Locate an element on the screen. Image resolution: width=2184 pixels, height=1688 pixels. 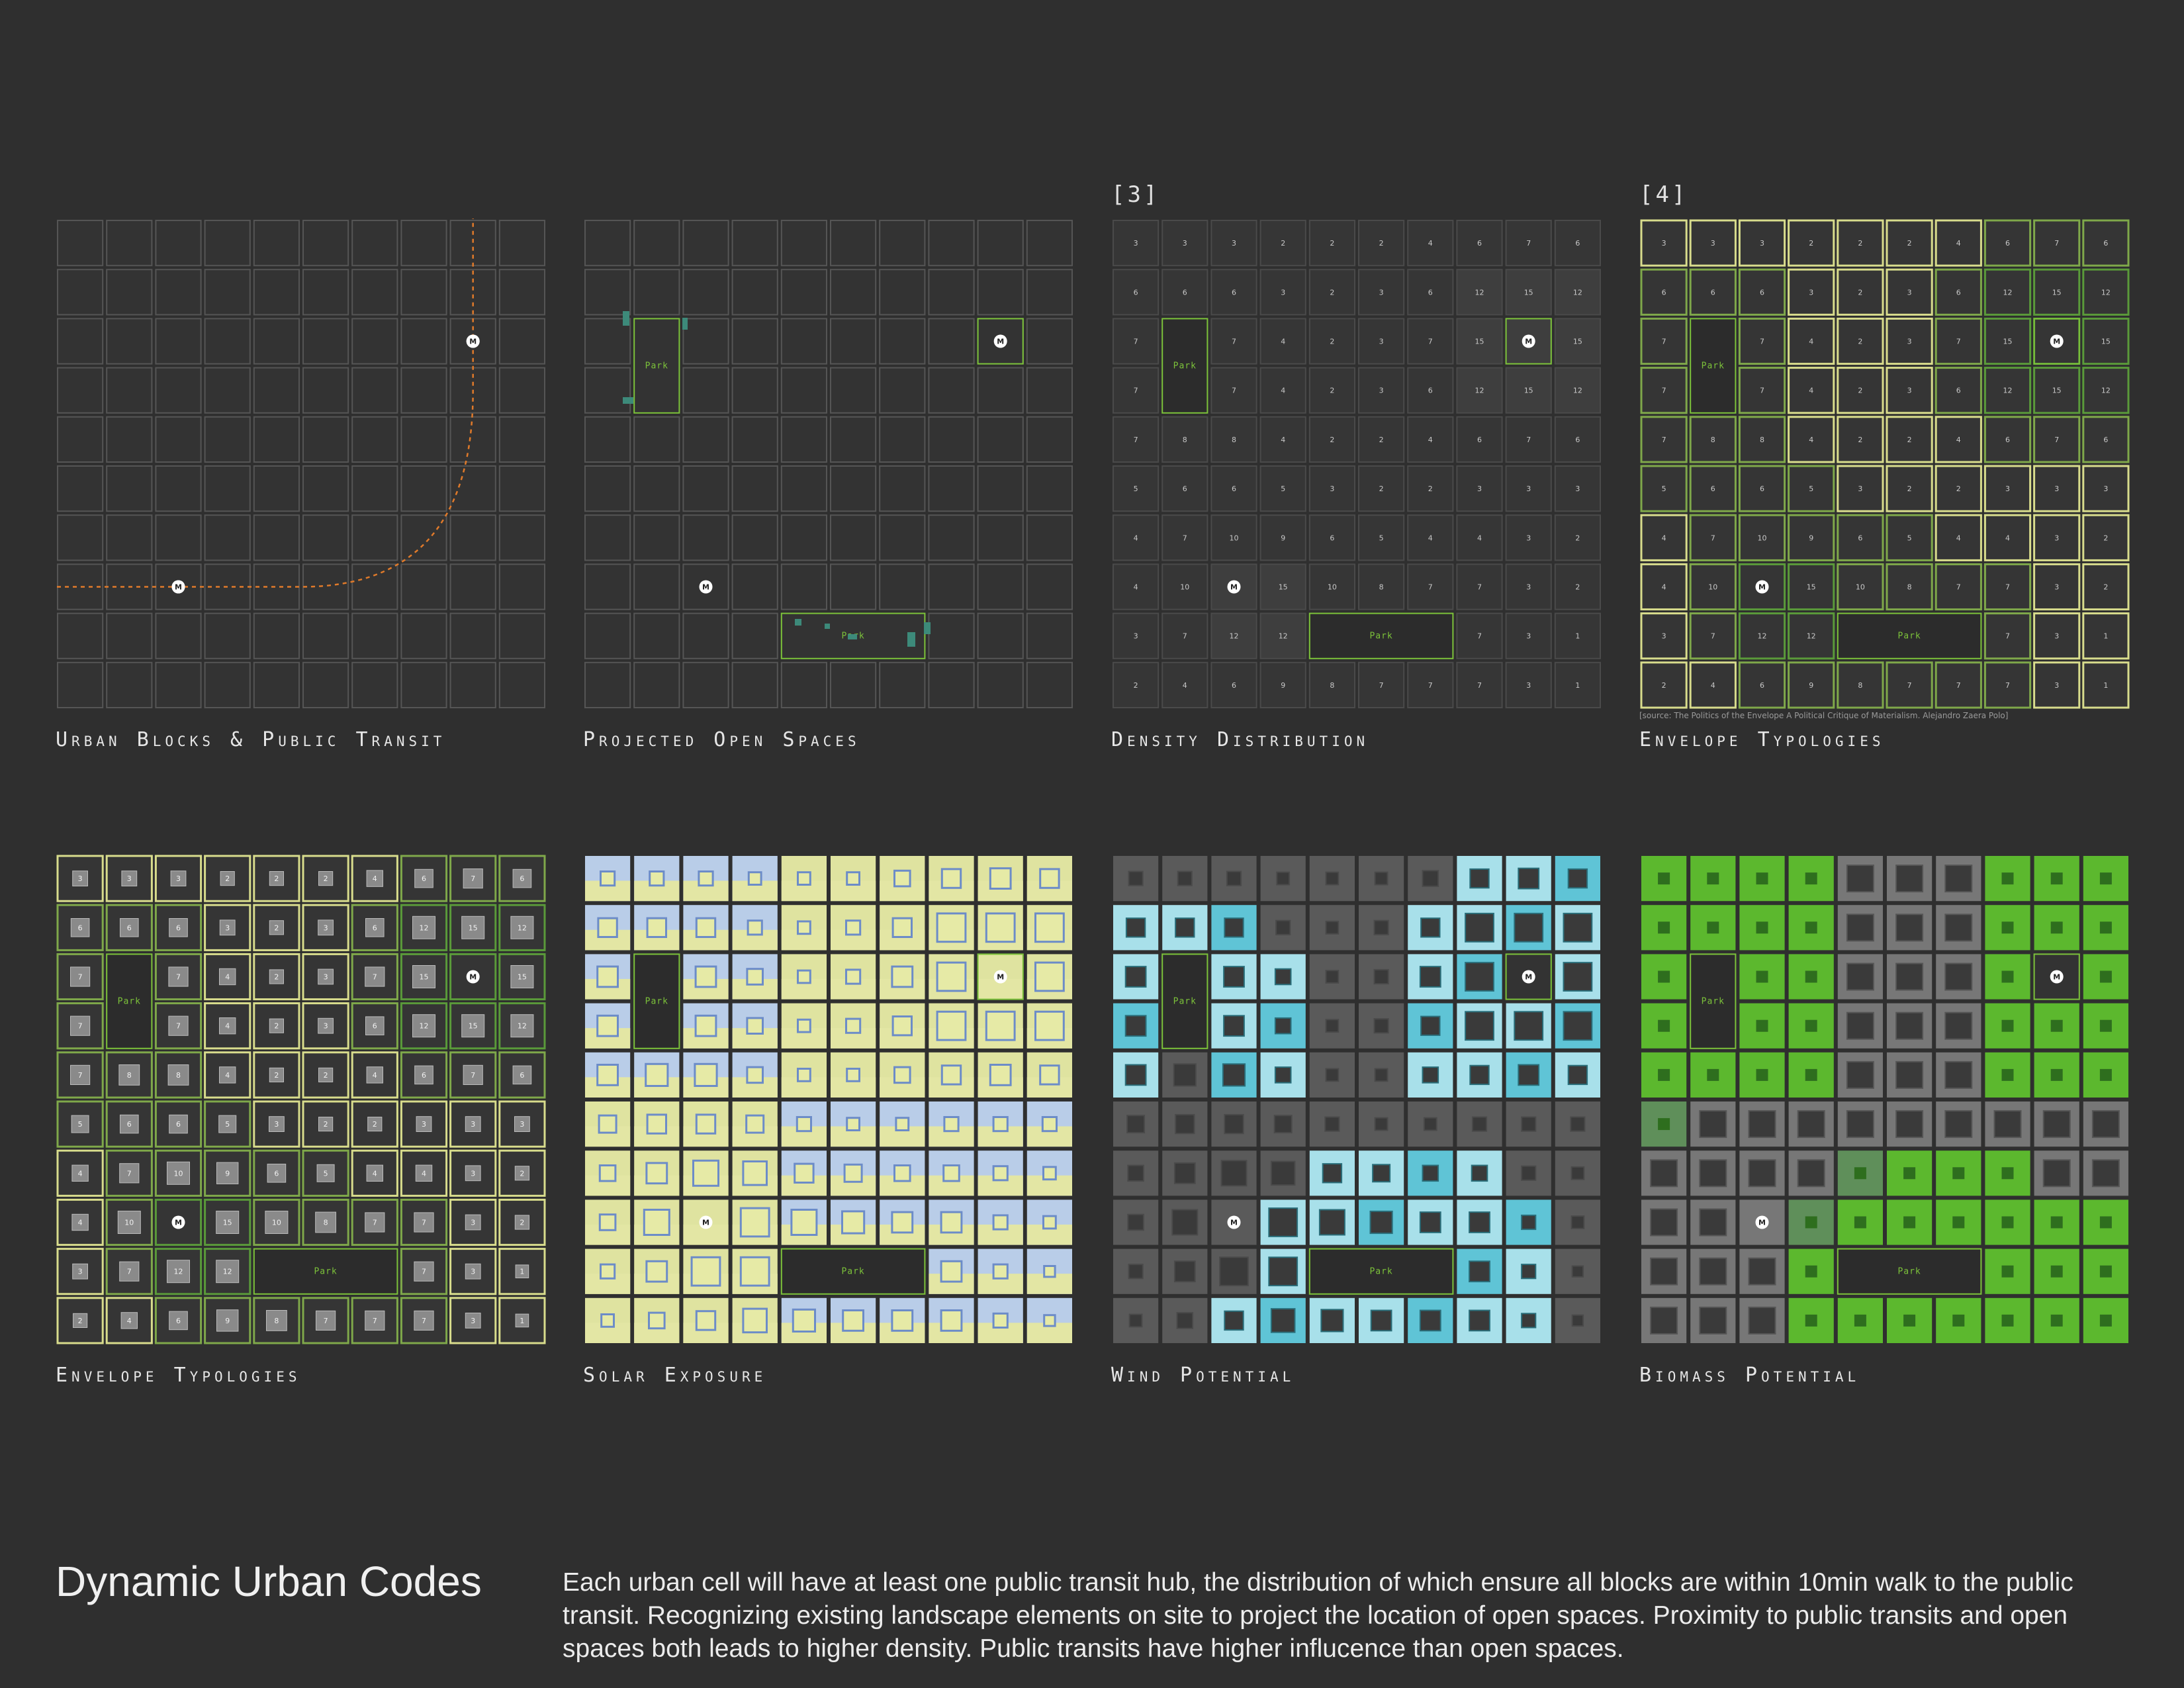
grid-cell: 1 is located at coordinates (2106, 685).